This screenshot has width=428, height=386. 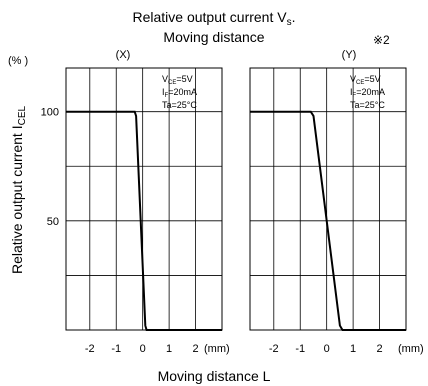 I want to click on panel-y-conditions: VCE=5V IF=20mA Ta=25°C, so click(x=367, y=92).